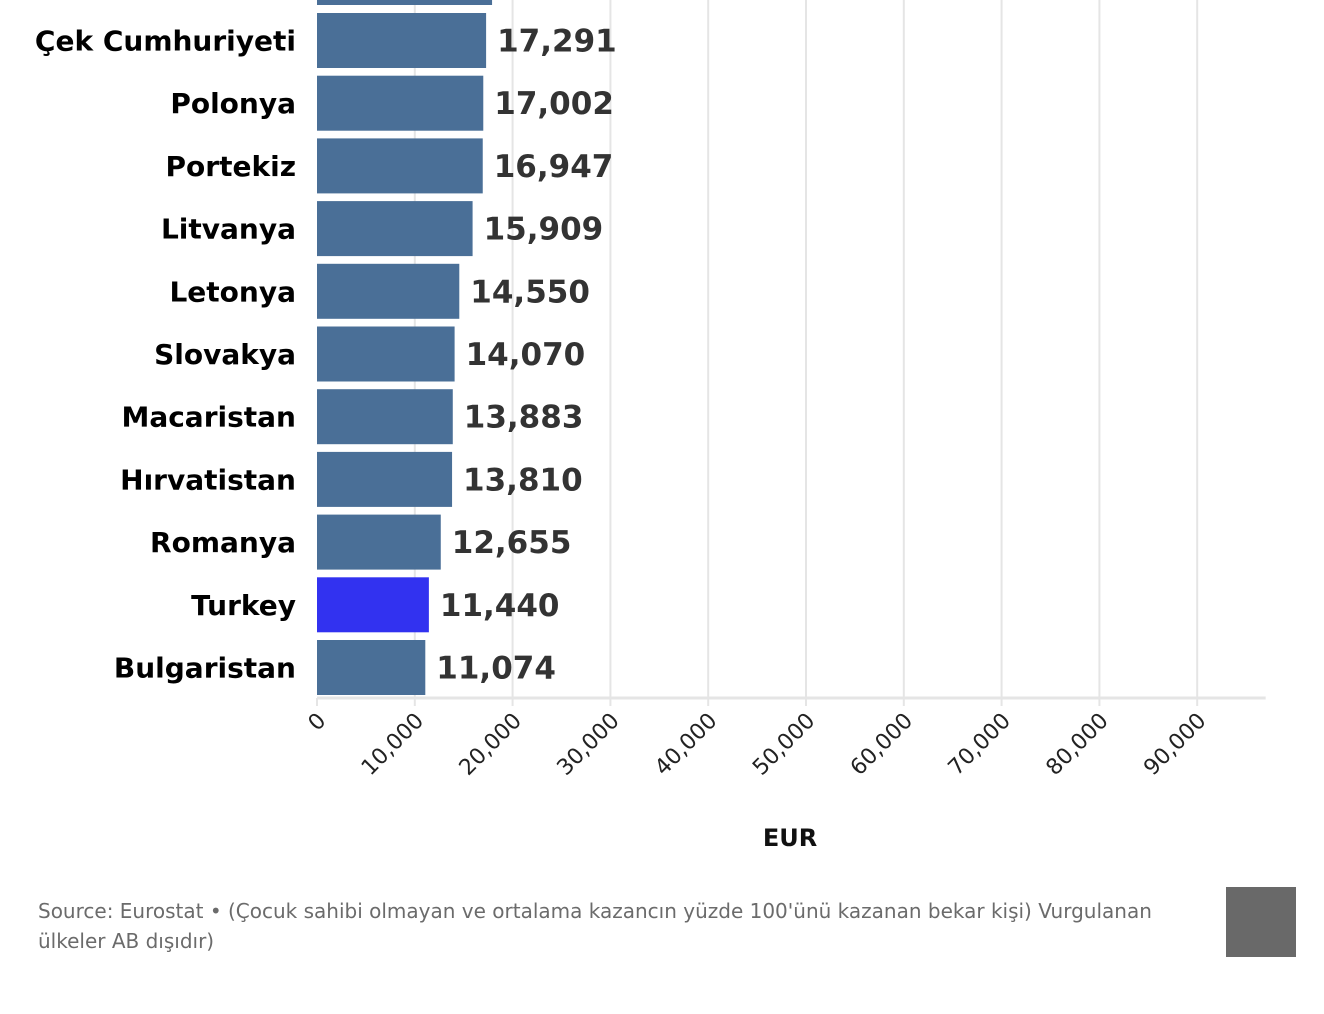 The image size is (1324, 1014). I want to click on value-label: 13,883, so click(524, 418).